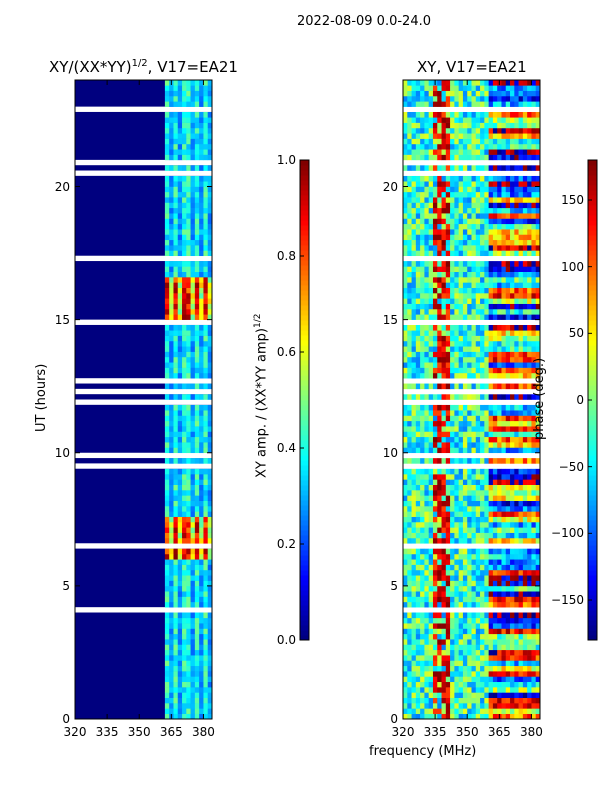 This screenshot has width=600, height=800. Describe the element at coordinates (304, 603) in the screenshot. I see `colorbar-segment` at that location.